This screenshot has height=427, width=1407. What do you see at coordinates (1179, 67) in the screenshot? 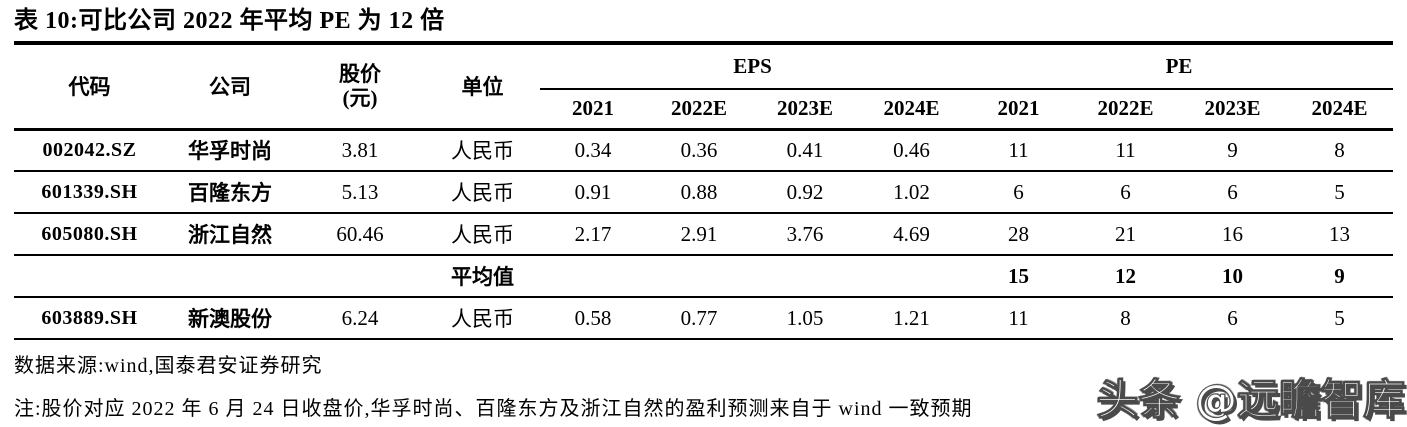
I see `group-header-pe: PE` at bounding box center [1179, 67].